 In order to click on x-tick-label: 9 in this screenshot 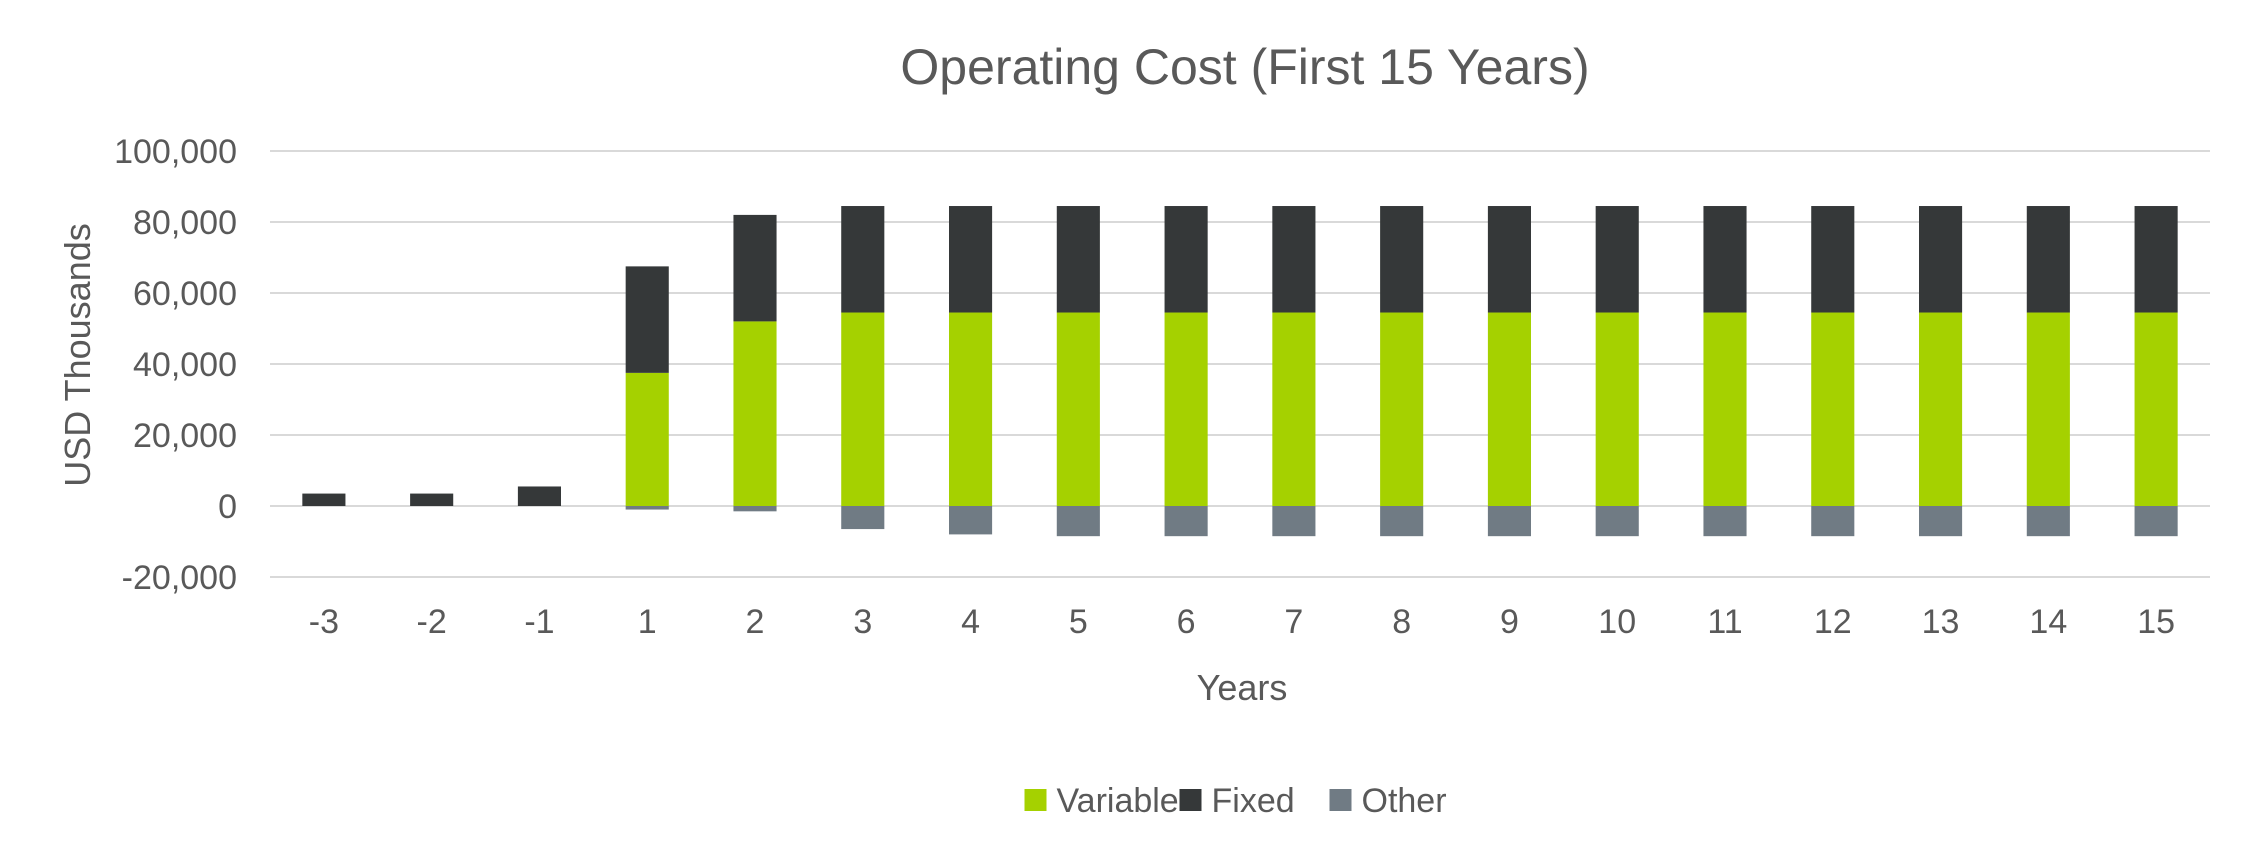, I will do `click(1509, 622)`.